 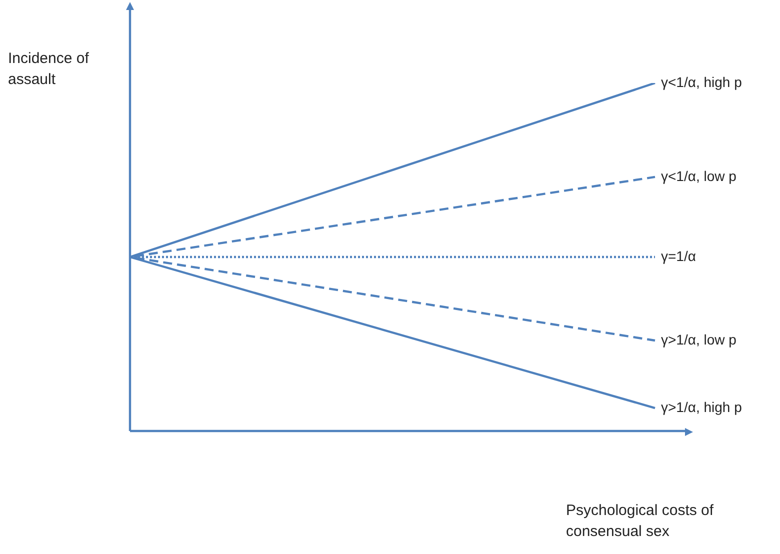 I want to click on series-label: γ<1/α, high p, so click(x=701, y=82).